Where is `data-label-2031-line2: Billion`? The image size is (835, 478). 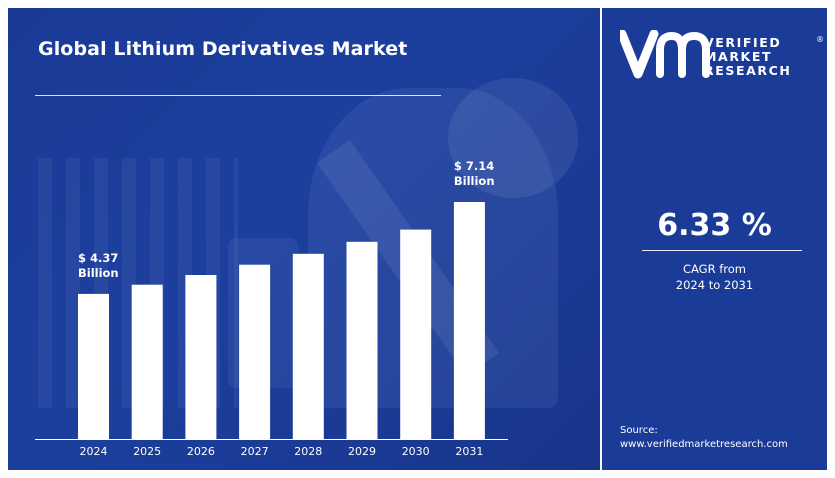 data-label-2031-line2: Billion is located at coordinates (474, 181).